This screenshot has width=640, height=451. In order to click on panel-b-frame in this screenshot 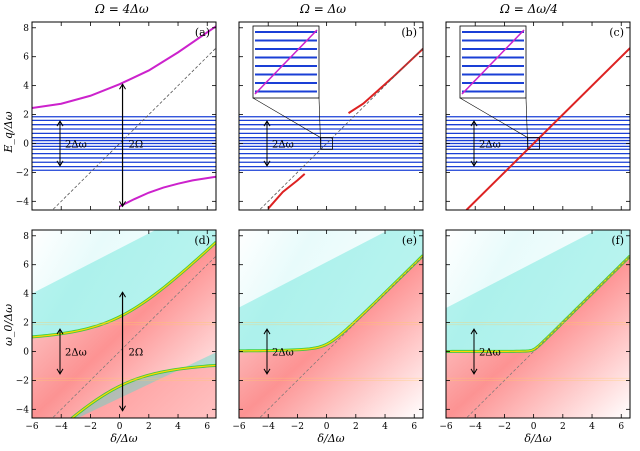, I will do `click(331, 116)`.